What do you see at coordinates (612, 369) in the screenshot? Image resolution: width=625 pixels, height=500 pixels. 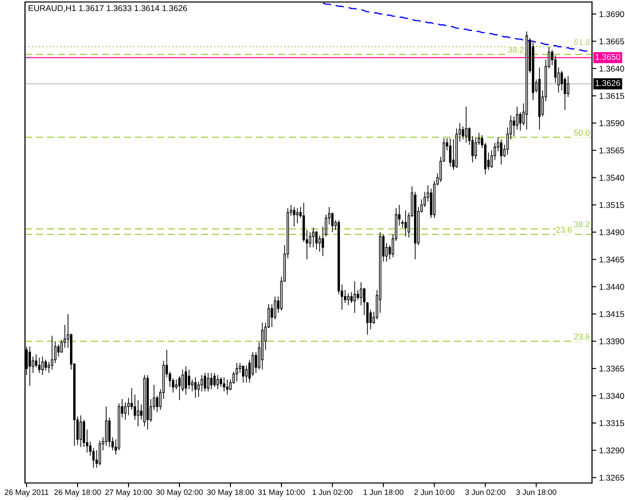 I see `y-tick-label: 1.3365` at bounding box center [612, 369].